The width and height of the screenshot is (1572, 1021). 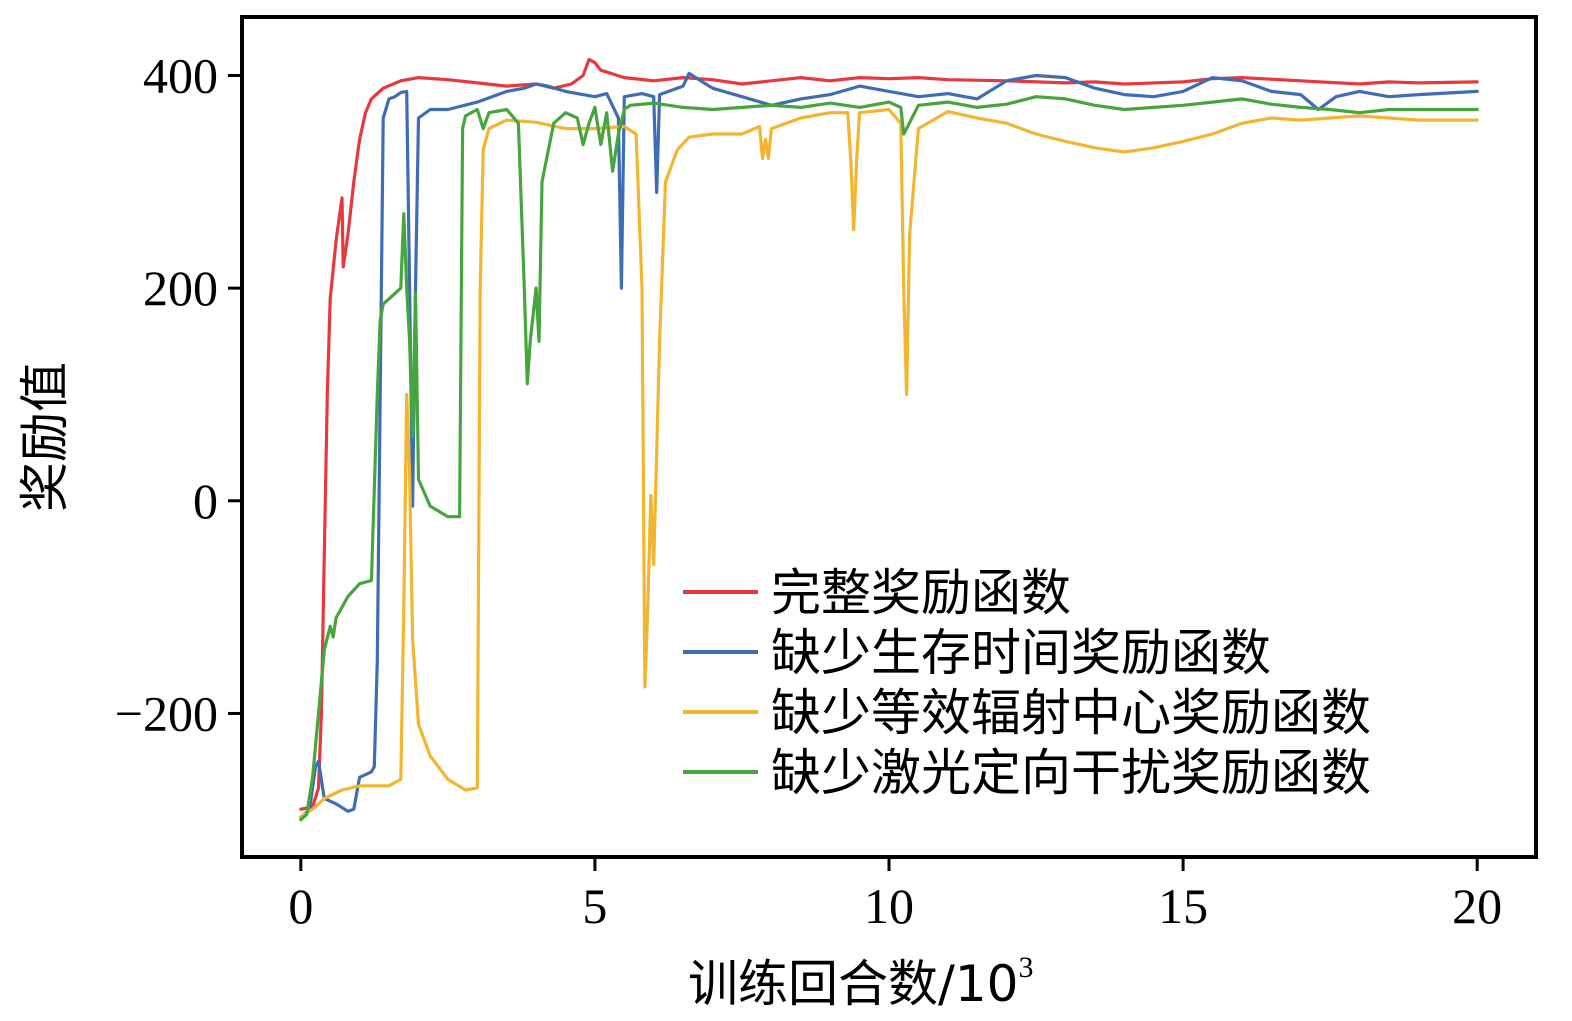 What do you see at coordinates (45, 437) in the screenshot?
I see `y-axis-title: 奖励值` at bounding box center [45, 437].